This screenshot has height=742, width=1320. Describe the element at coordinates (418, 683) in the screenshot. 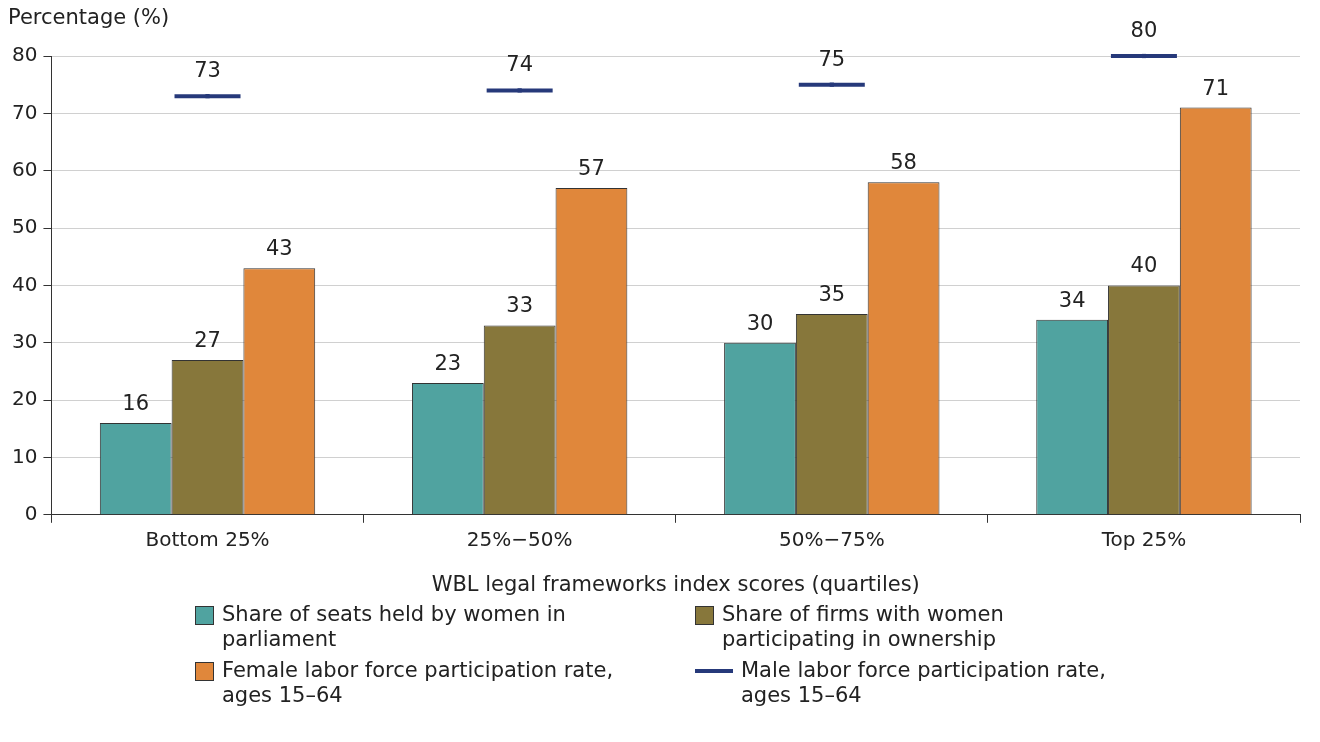

I see `legend-label: Female labor force participation rate, ages 15–64` at that location.